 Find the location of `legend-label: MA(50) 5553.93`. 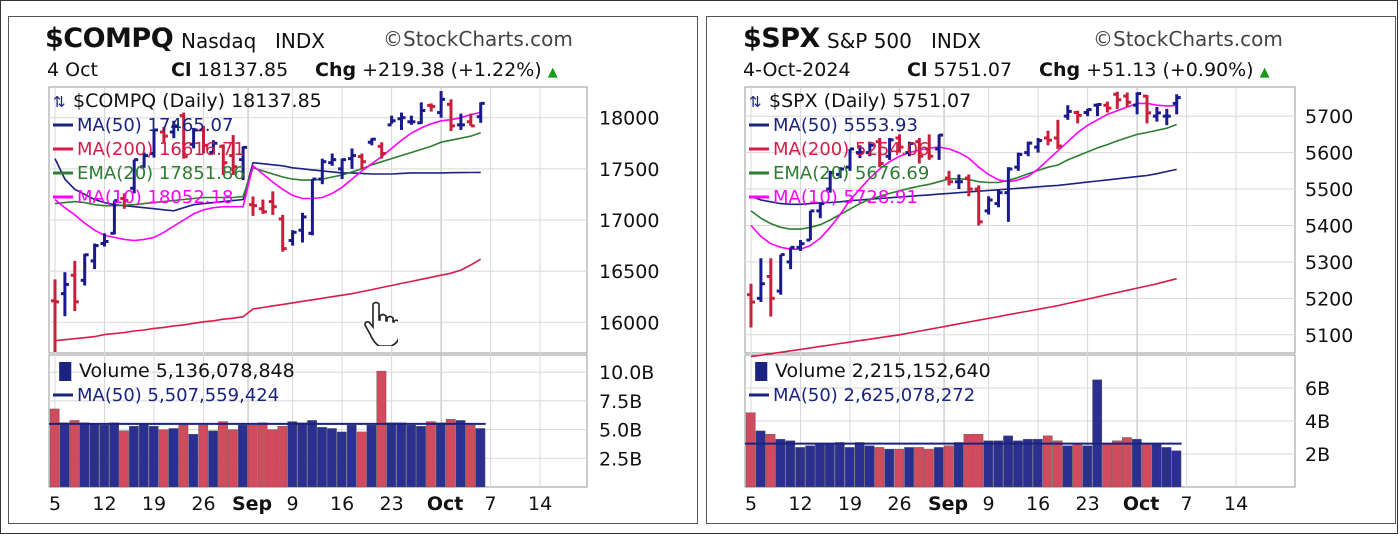

legend-label: MA(50) 5553.93 is located at coordinates (845, 125).